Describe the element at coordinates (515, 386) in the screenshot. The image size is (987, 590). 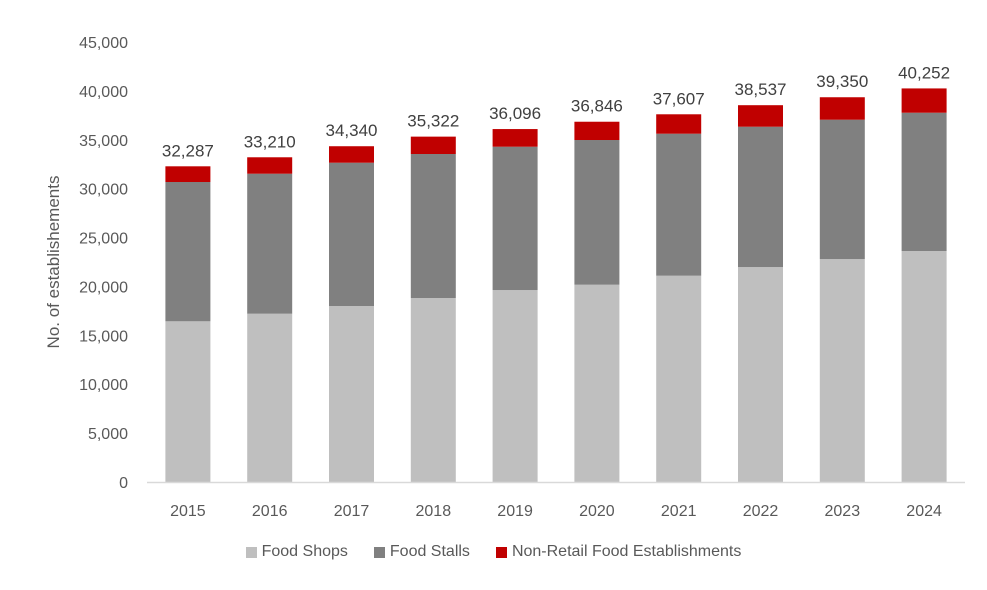
I see `bar-segment-food-shops-2019` at that location.